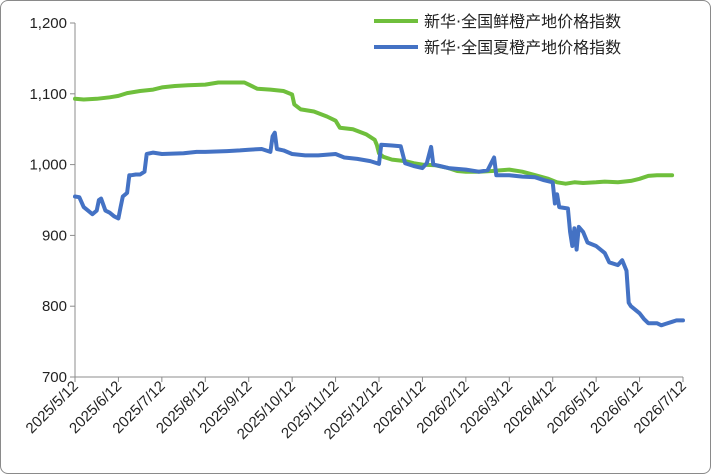  What do you see at coordinates (48, 94) in the screenshot?
I see `y-tick-label: 1,100` at bounding box center [48, 94].